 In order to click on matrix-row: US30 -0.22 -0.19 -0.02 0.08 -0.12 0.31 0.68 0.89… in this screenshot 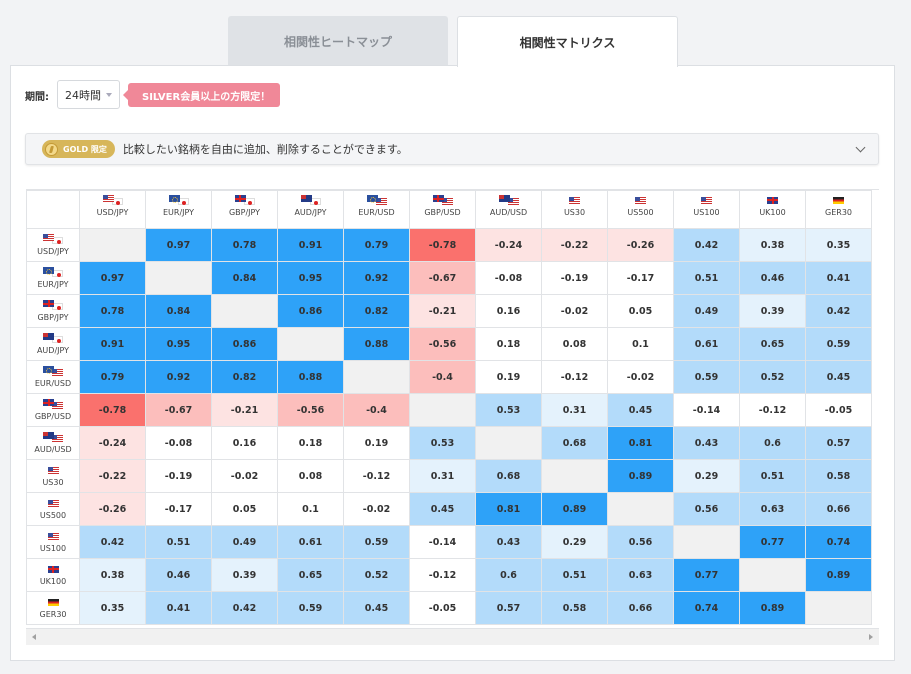, I will do `click(449, 476)`.